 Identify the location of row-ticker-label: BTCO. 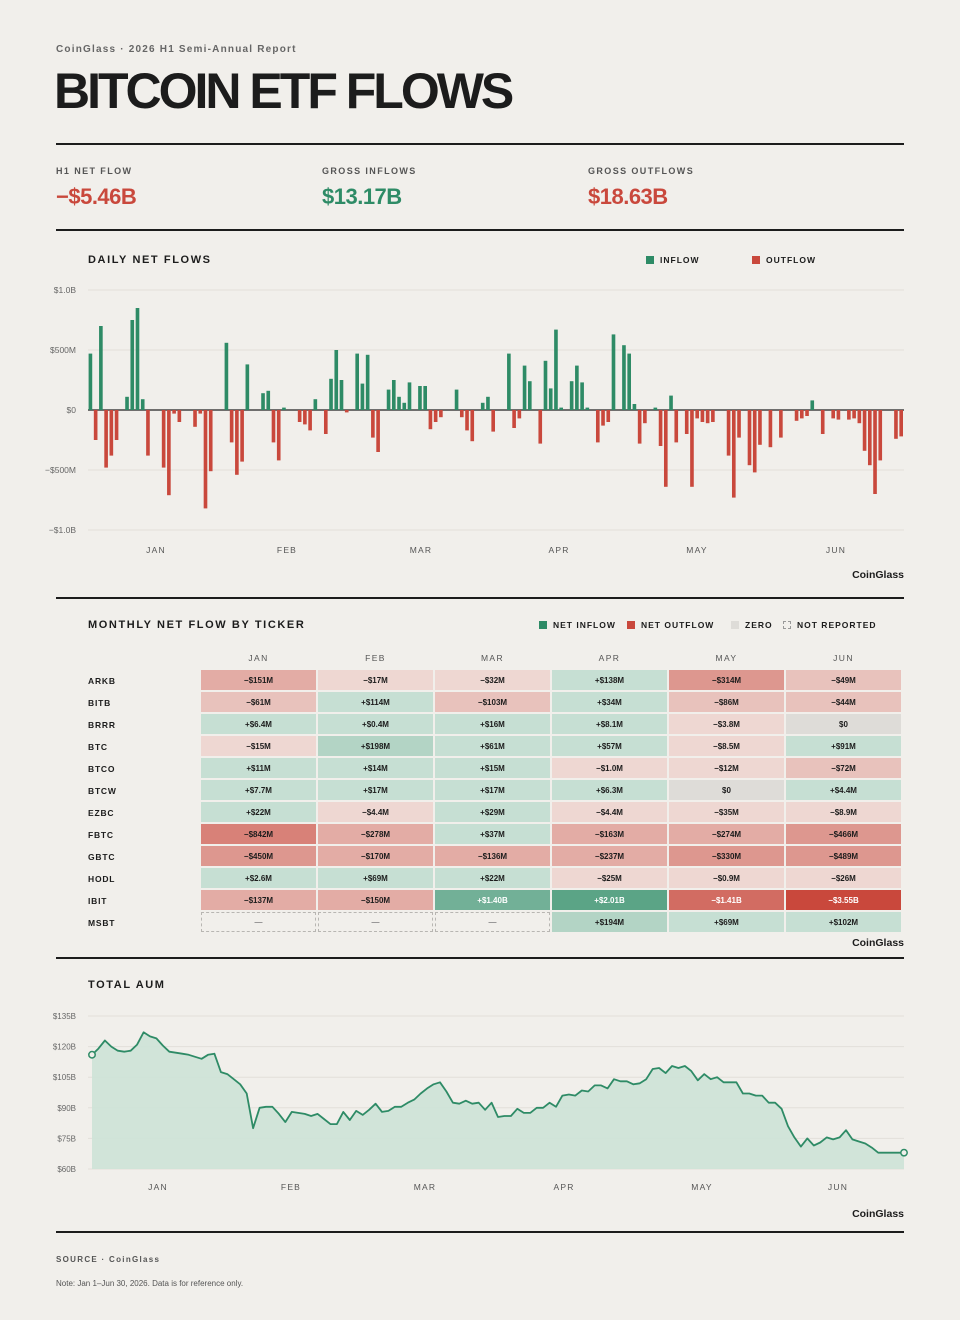
(102, 769).